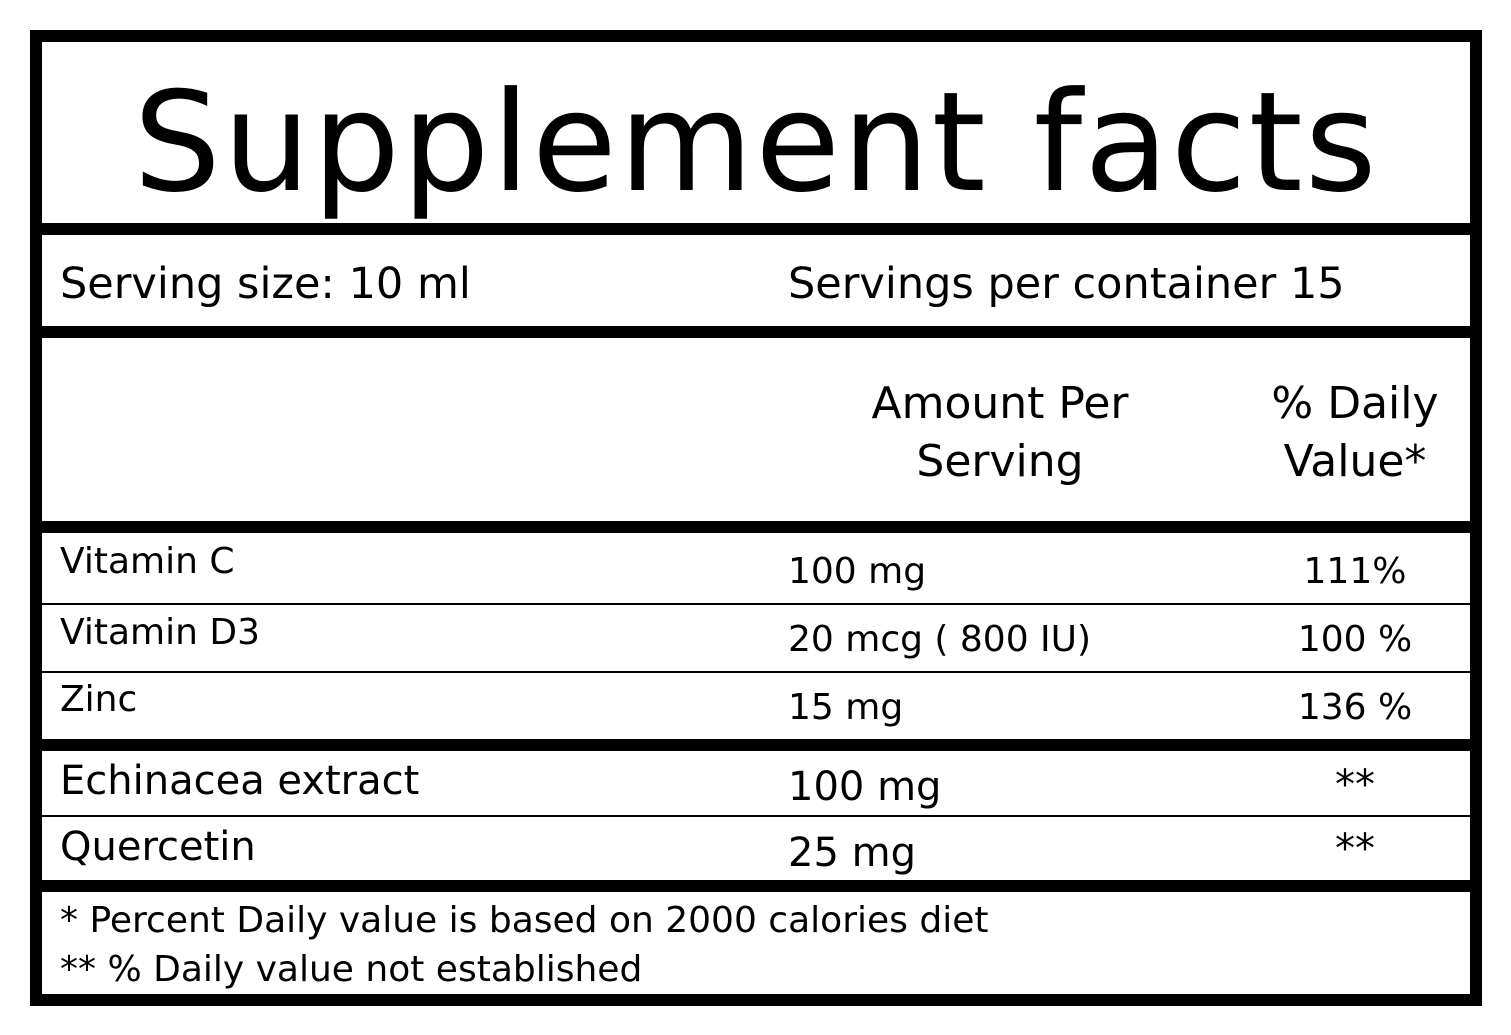 Image resolution: width=1511 pixels, height=1035 pixels. Describe the element at coordinates (756, 886) in the screenshot. I see `divider-footnotes` at that location.